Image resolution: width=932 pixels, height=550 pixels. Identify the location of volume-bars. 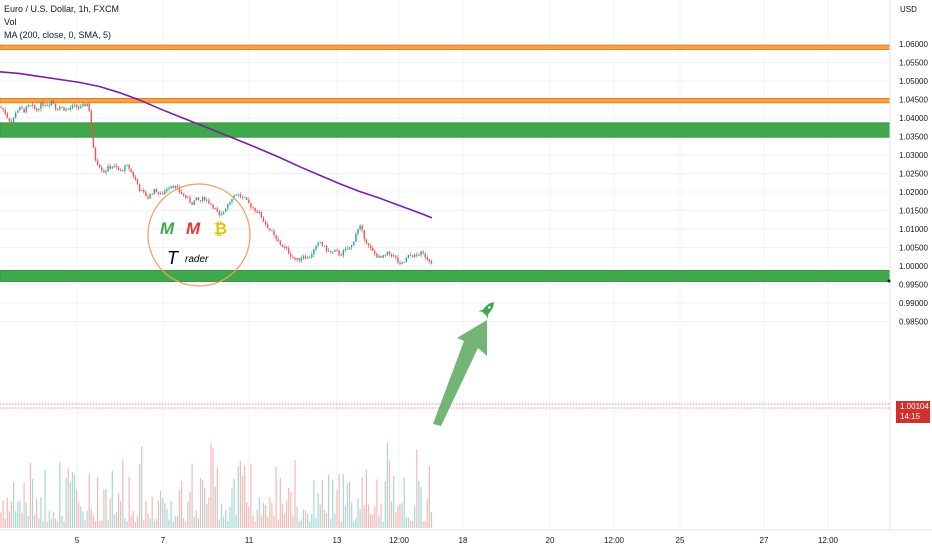
(216, 485).